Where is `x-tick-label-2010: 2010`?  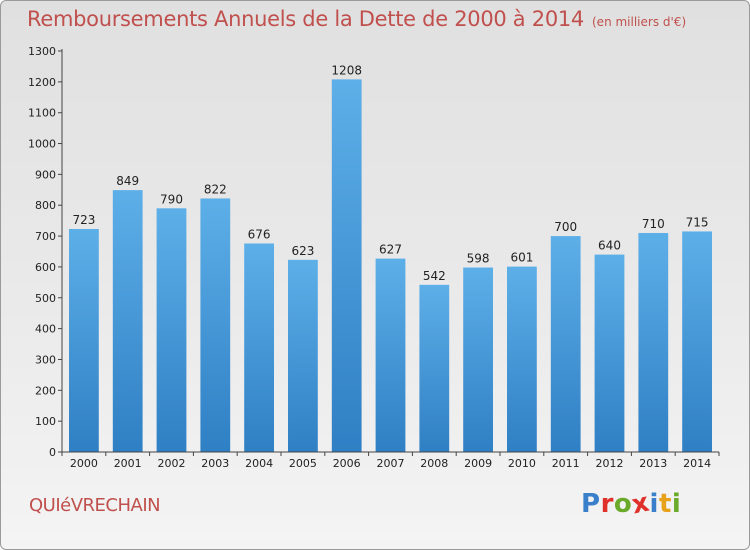
x-tick-label-2010: 2010 is located at coordinates (522, 463).